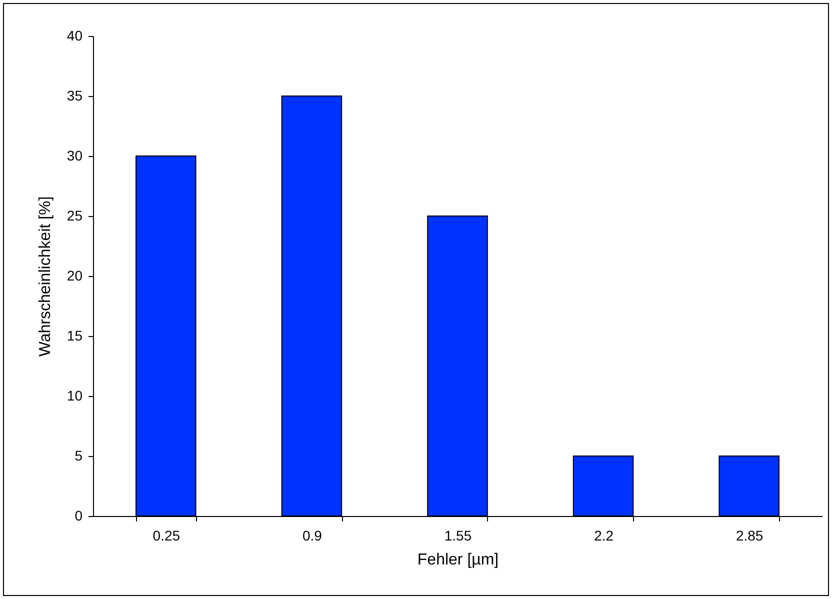  I want to click on y-tick-label: 25, so click(74, 216).